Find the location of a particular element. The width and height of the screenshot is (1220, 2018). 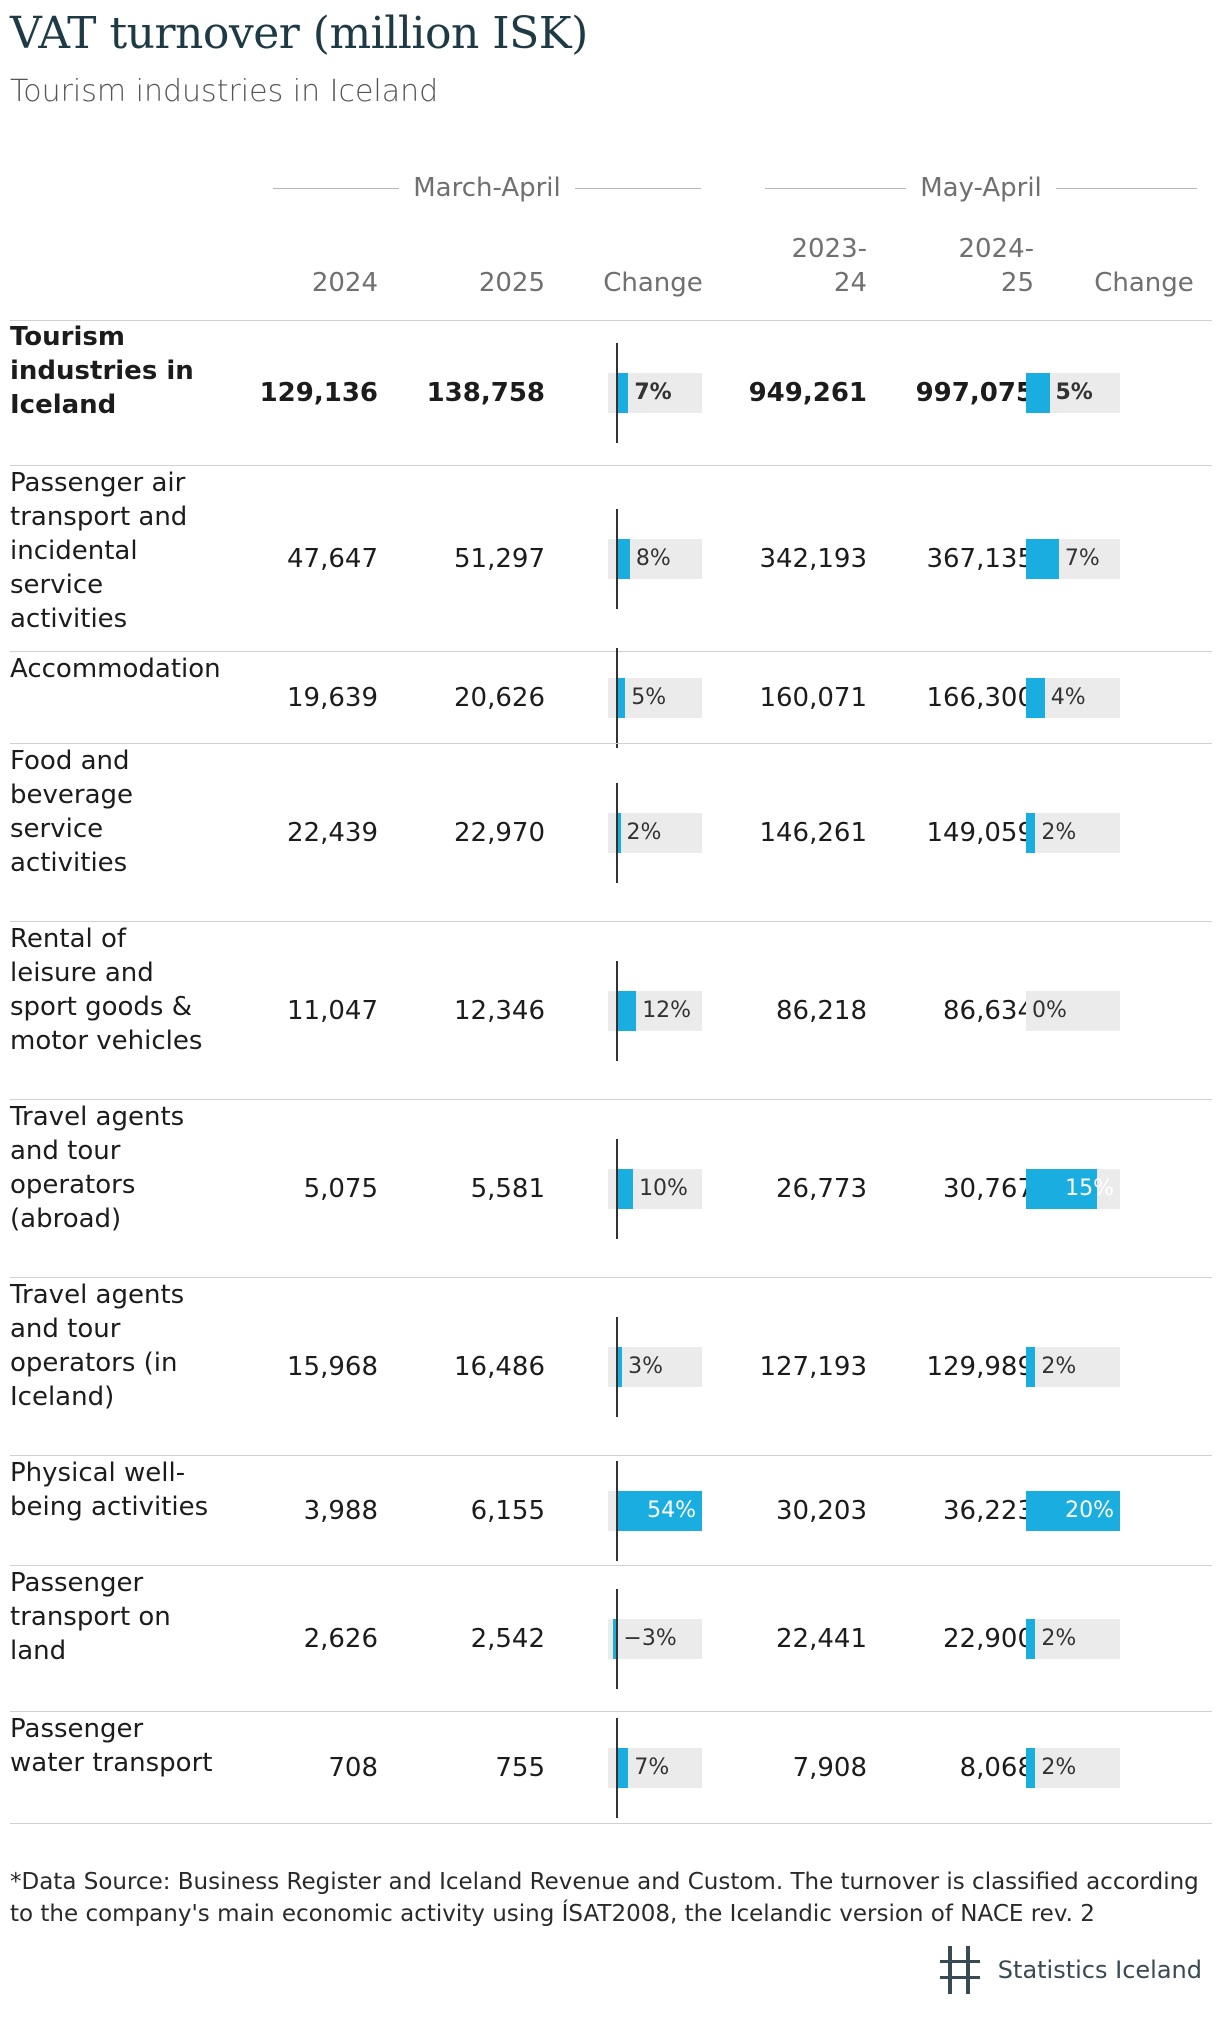

cell-v2023-24: 146,261 is located at coordinates (813, 833).